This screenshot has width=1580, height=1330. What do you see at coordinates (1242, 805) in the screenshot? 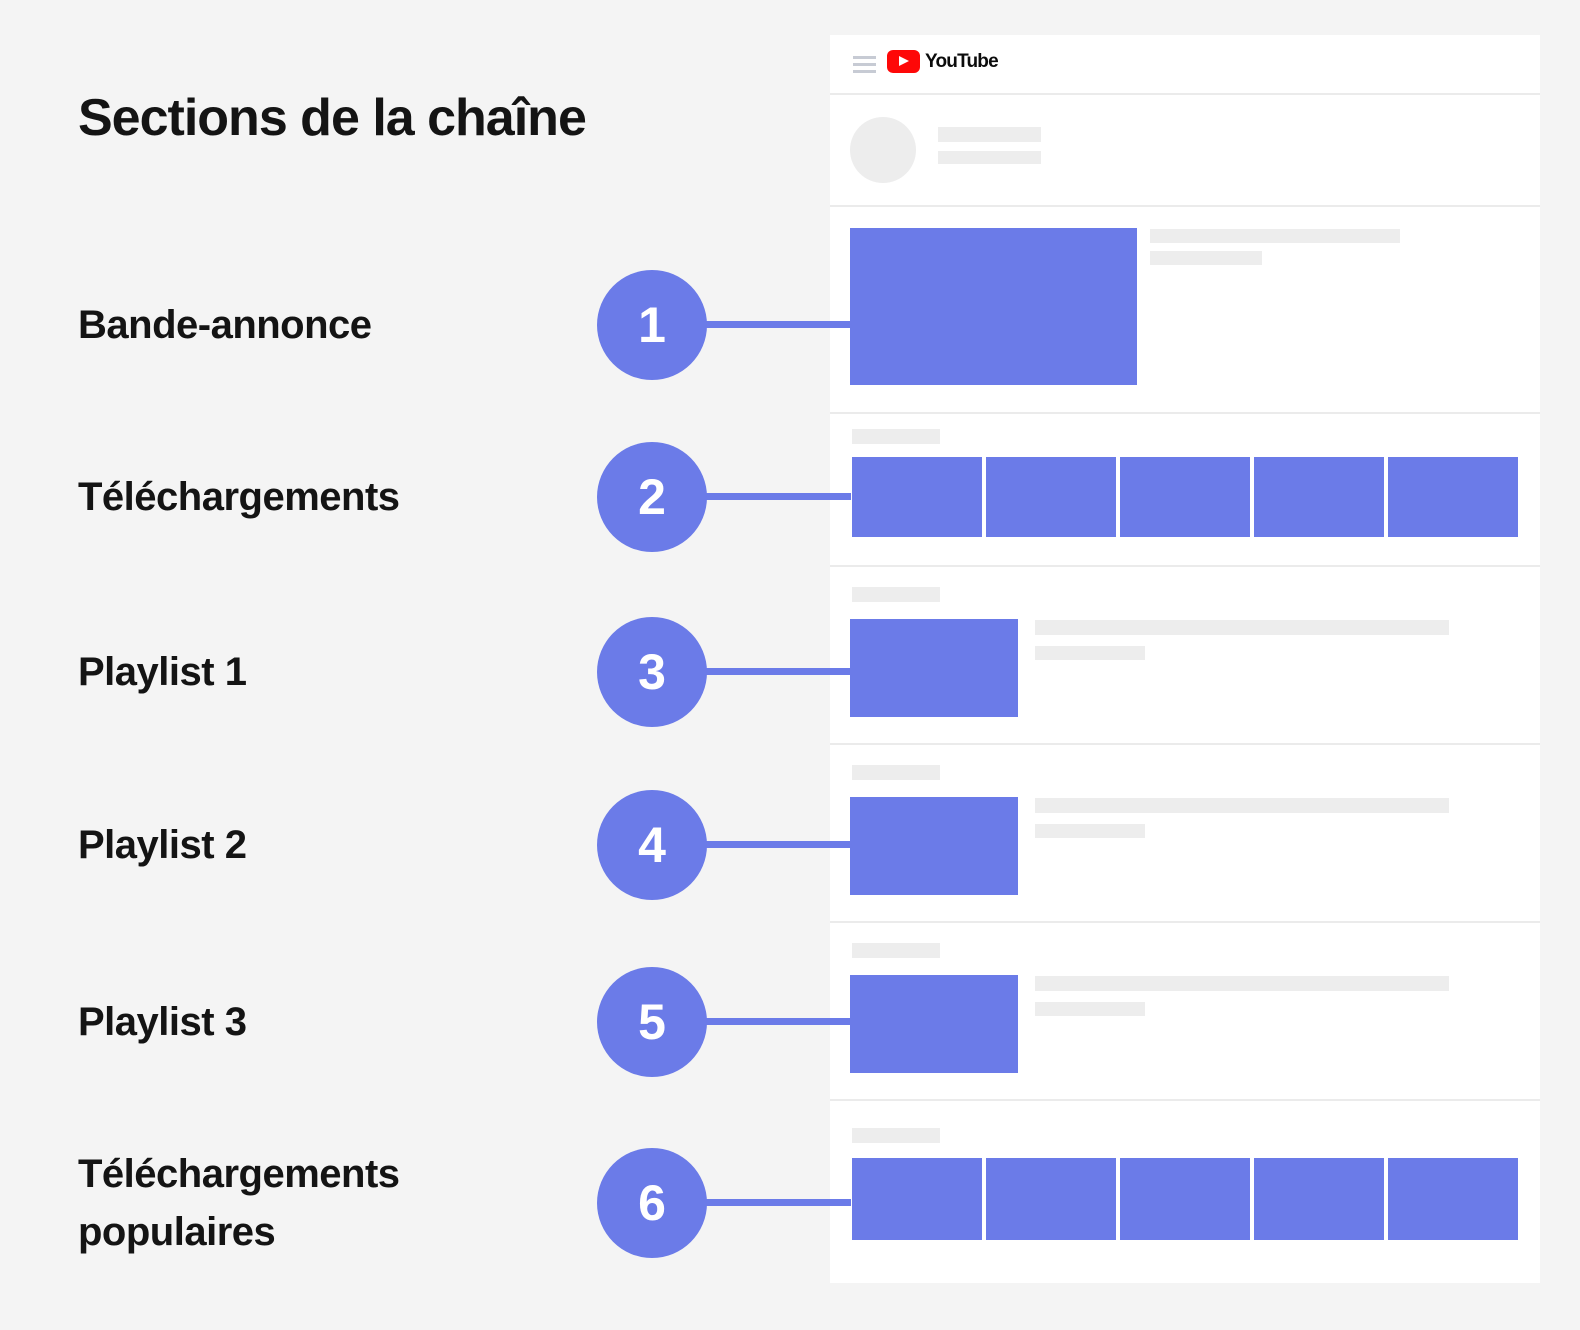
I see `playlist2-title-placeholder` at bounding box center [1242, 805].